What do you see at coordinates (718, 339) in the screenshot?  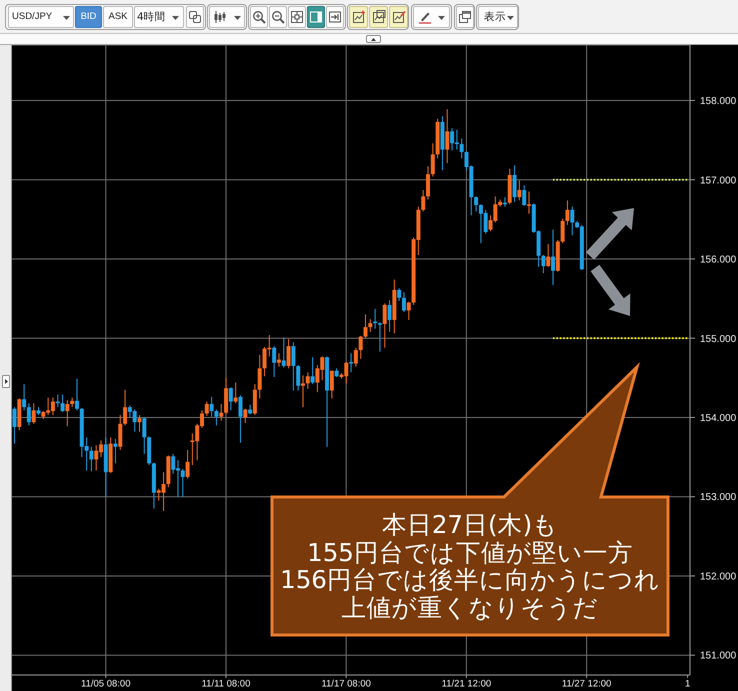 I see `y-tick-label: 155.000` at bounding box center [718, 339].